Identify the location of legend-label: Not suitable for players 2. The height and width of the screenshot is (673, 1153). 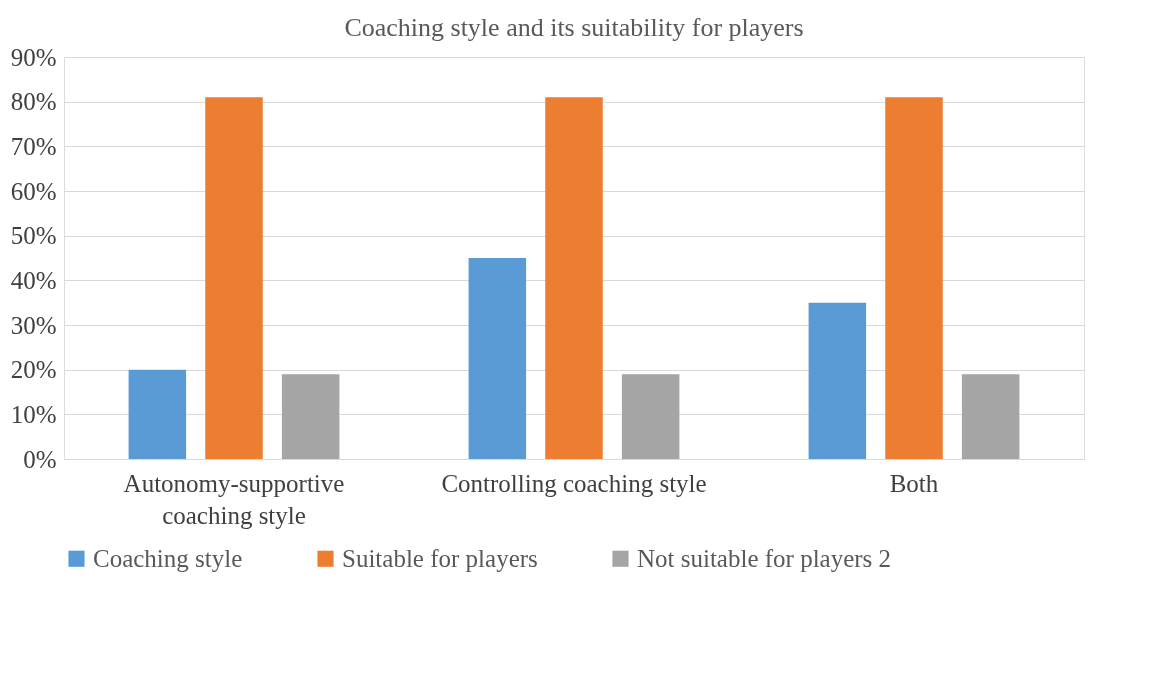
(764, 558).